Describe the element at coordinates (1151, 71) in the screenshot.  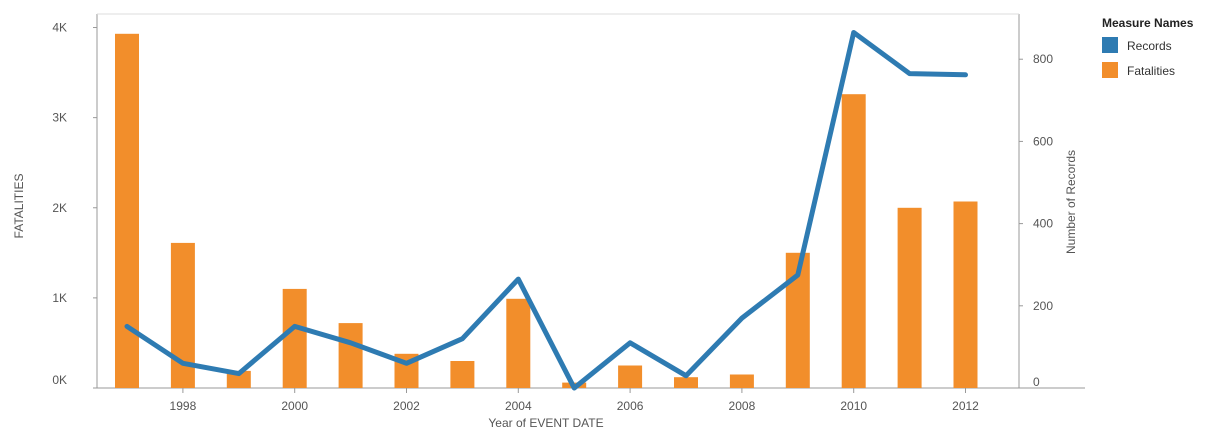
I see `legend-label-fatalities: Fatalities` at that location.